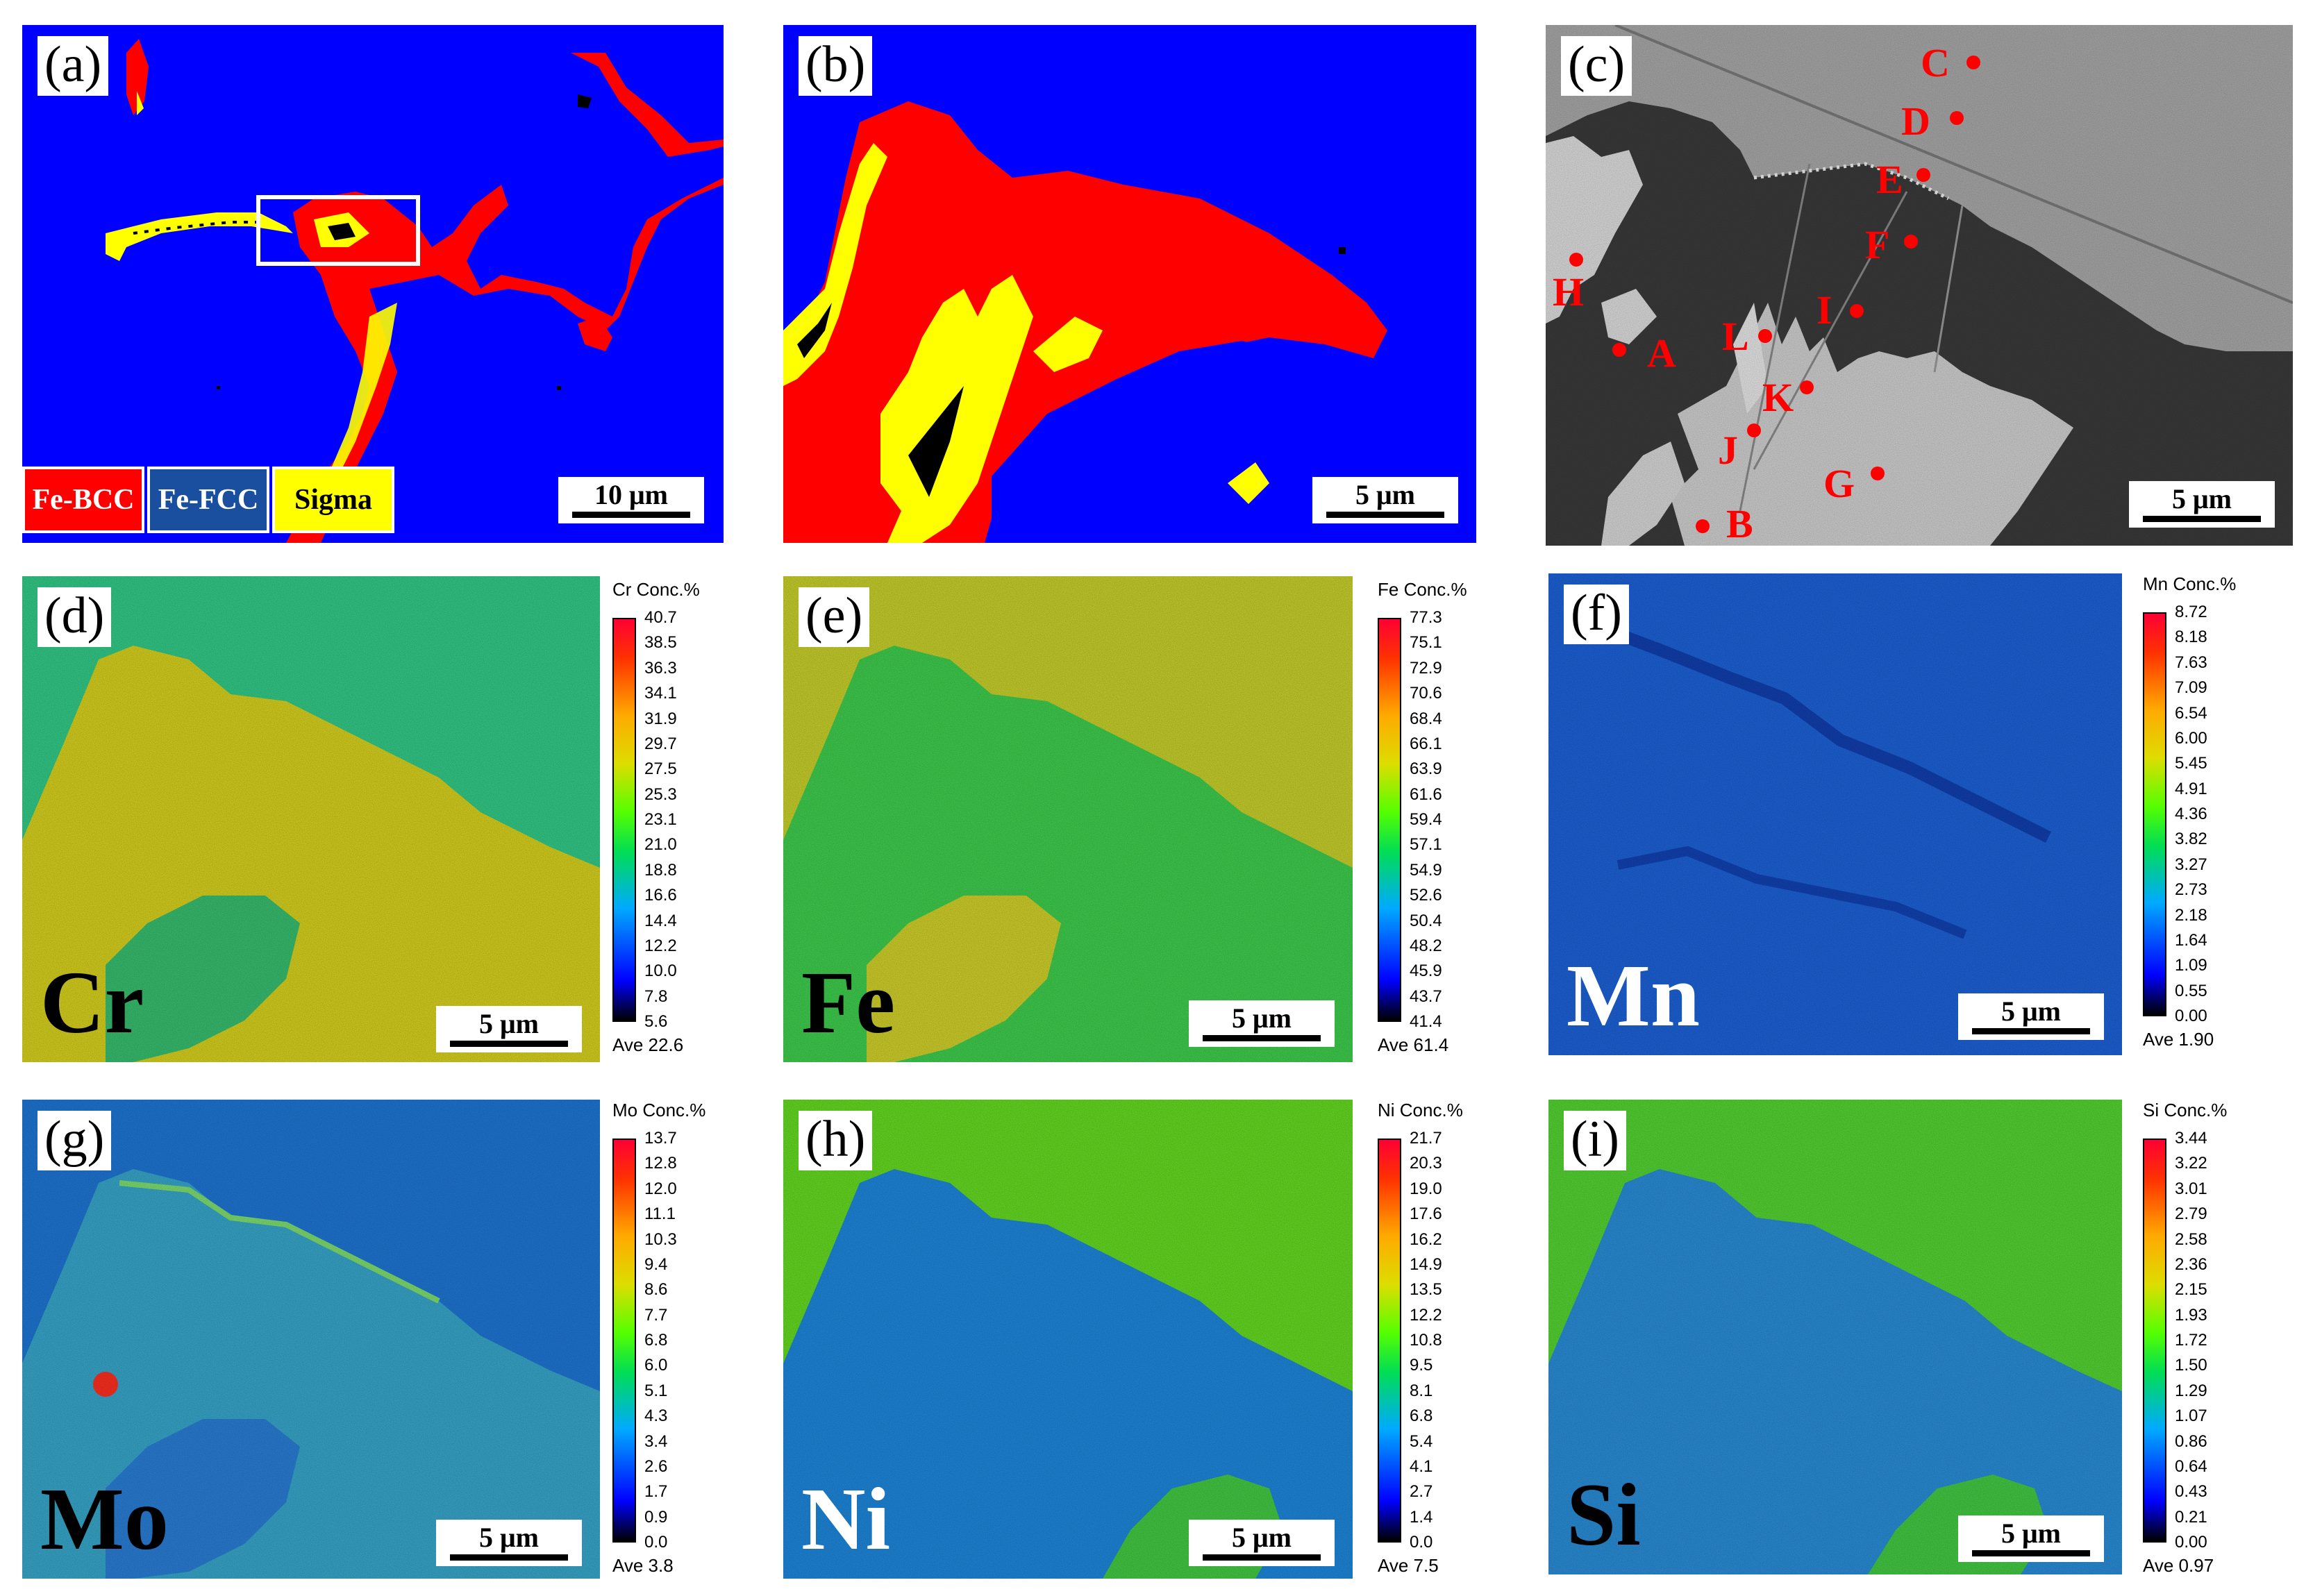 Image resolution: width=2297 pixels, height=1596 pixels. What do you see at coordinates (1426, 1315) in the screenshot?
I see `colorbar-tick-label: 12.2` at bounding box center [1426, 1315].